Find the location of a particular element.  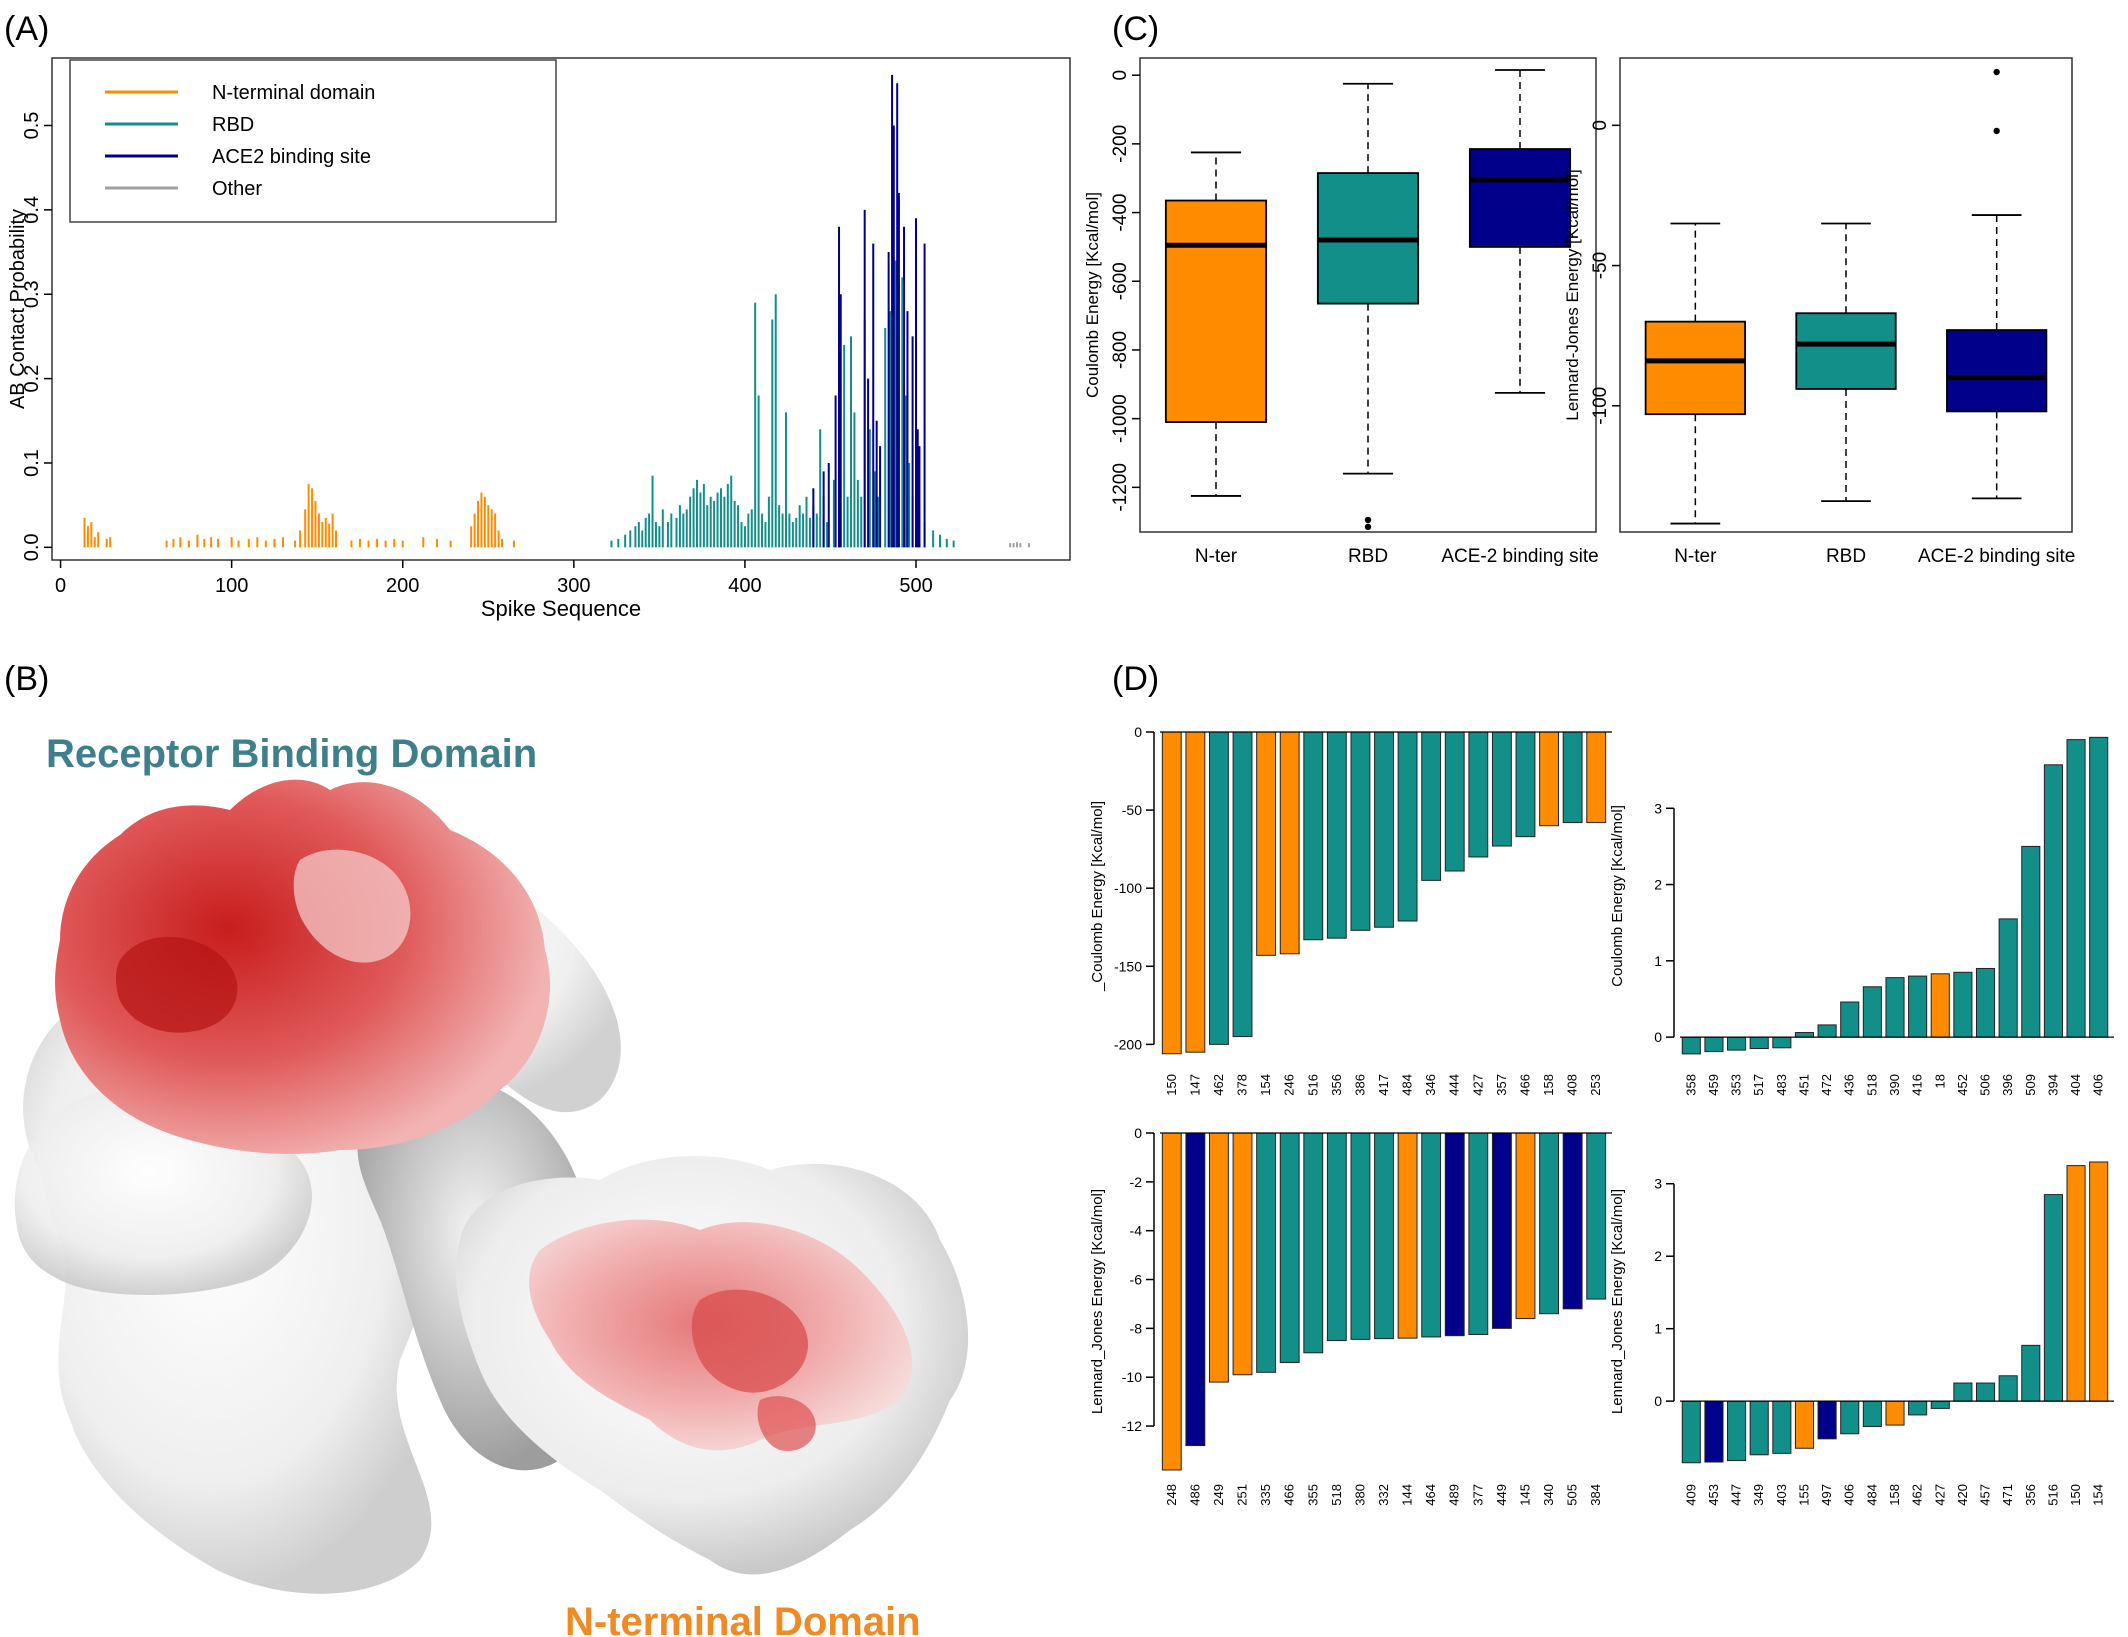

category-label: 452 is located at coordinates (1962, 1085).